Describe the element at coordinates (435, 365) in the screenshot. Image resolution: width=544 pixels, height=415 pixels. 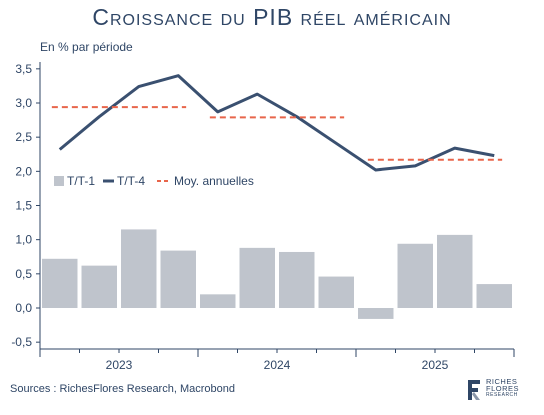
I see `x-year-label: 2025` at that location.